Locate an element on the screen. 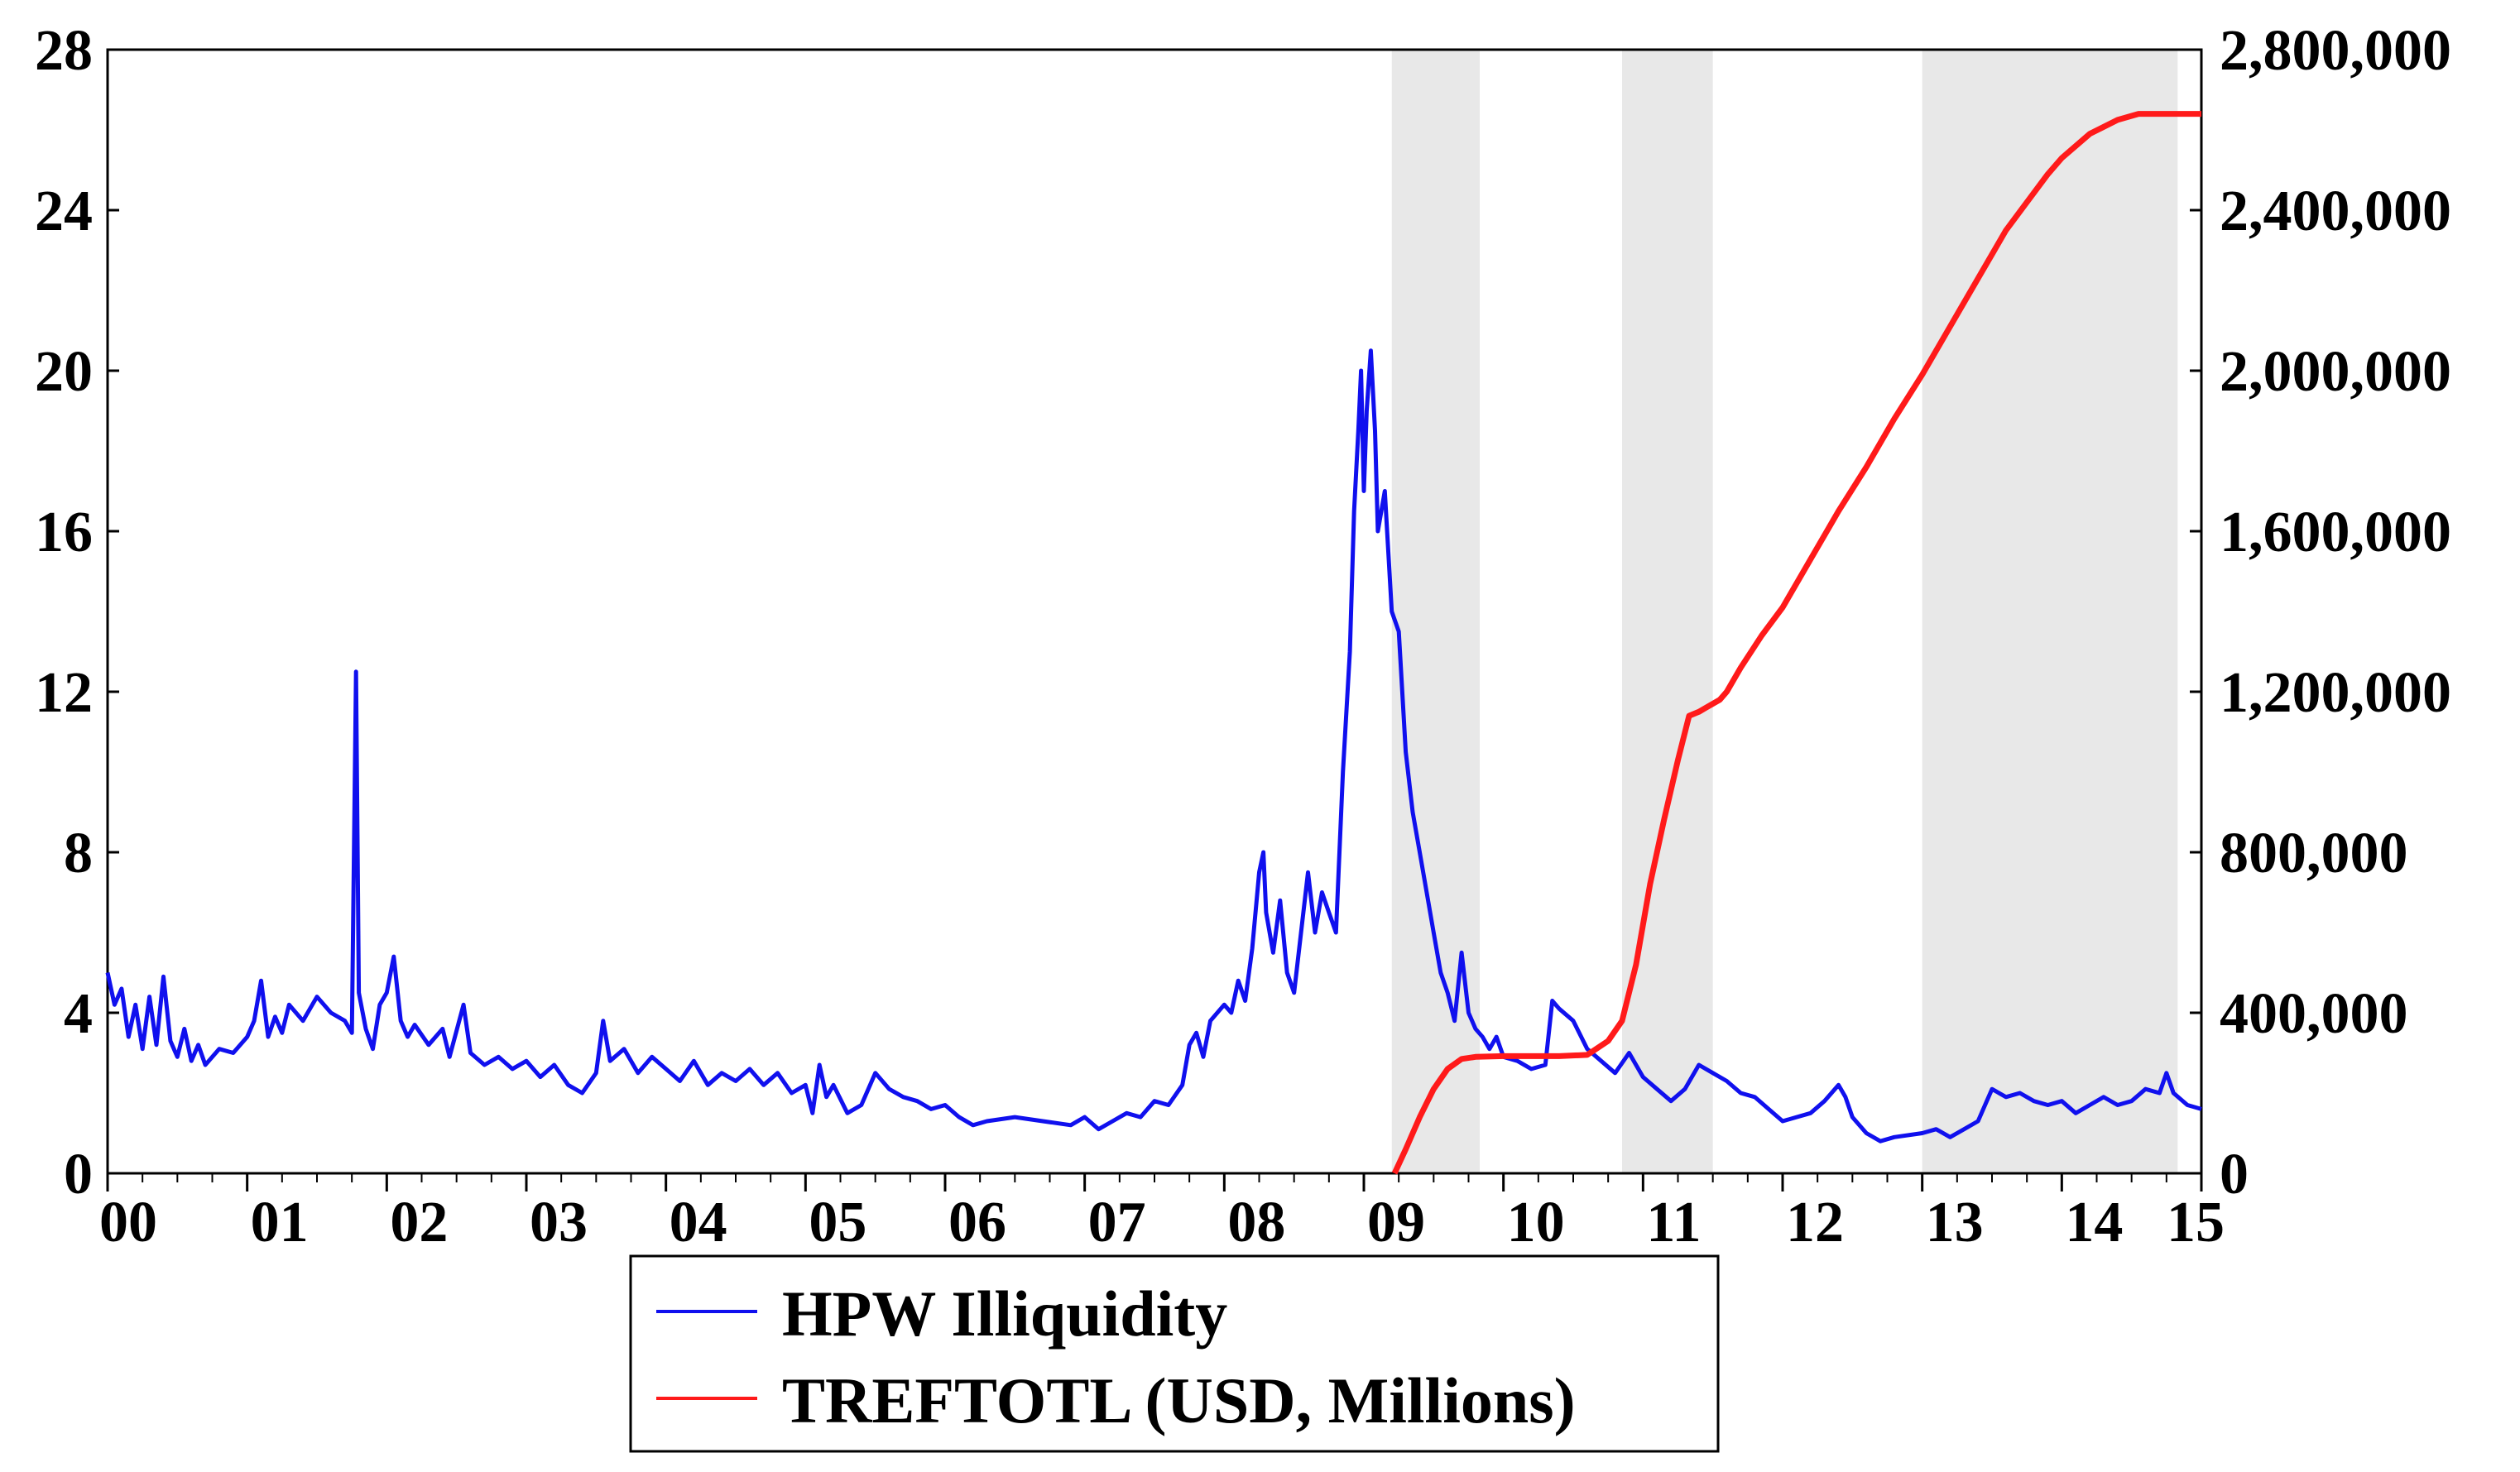 The height and width of the screenshot is (1472, 2520). legend-label-hpw-illiquidity: HPW Illiquidity is located at coordinates (1004, 1314).